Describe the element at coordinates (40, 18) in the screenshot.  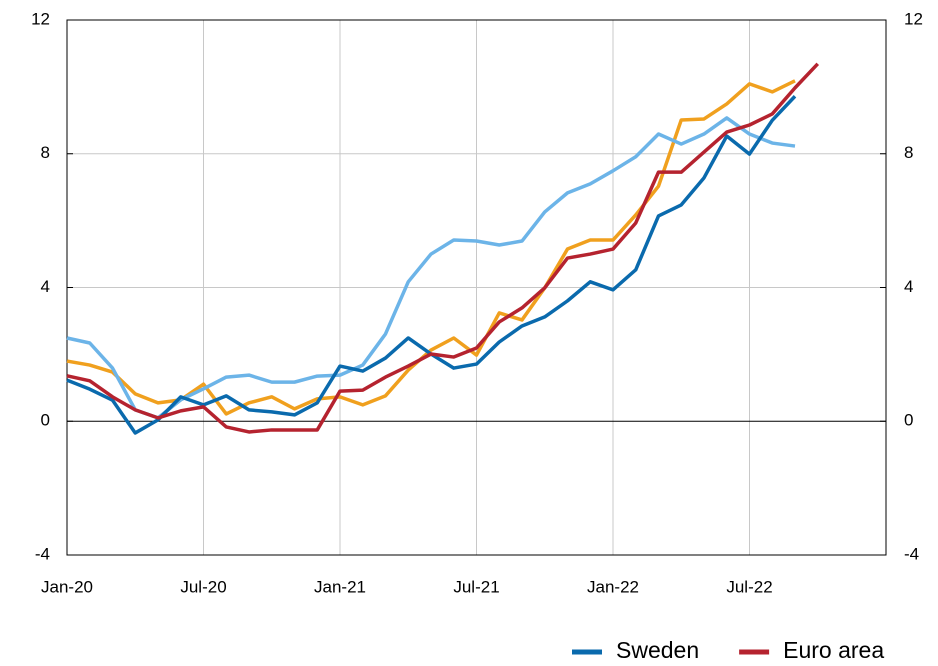
I see `y-tick-label: 12` at that location.